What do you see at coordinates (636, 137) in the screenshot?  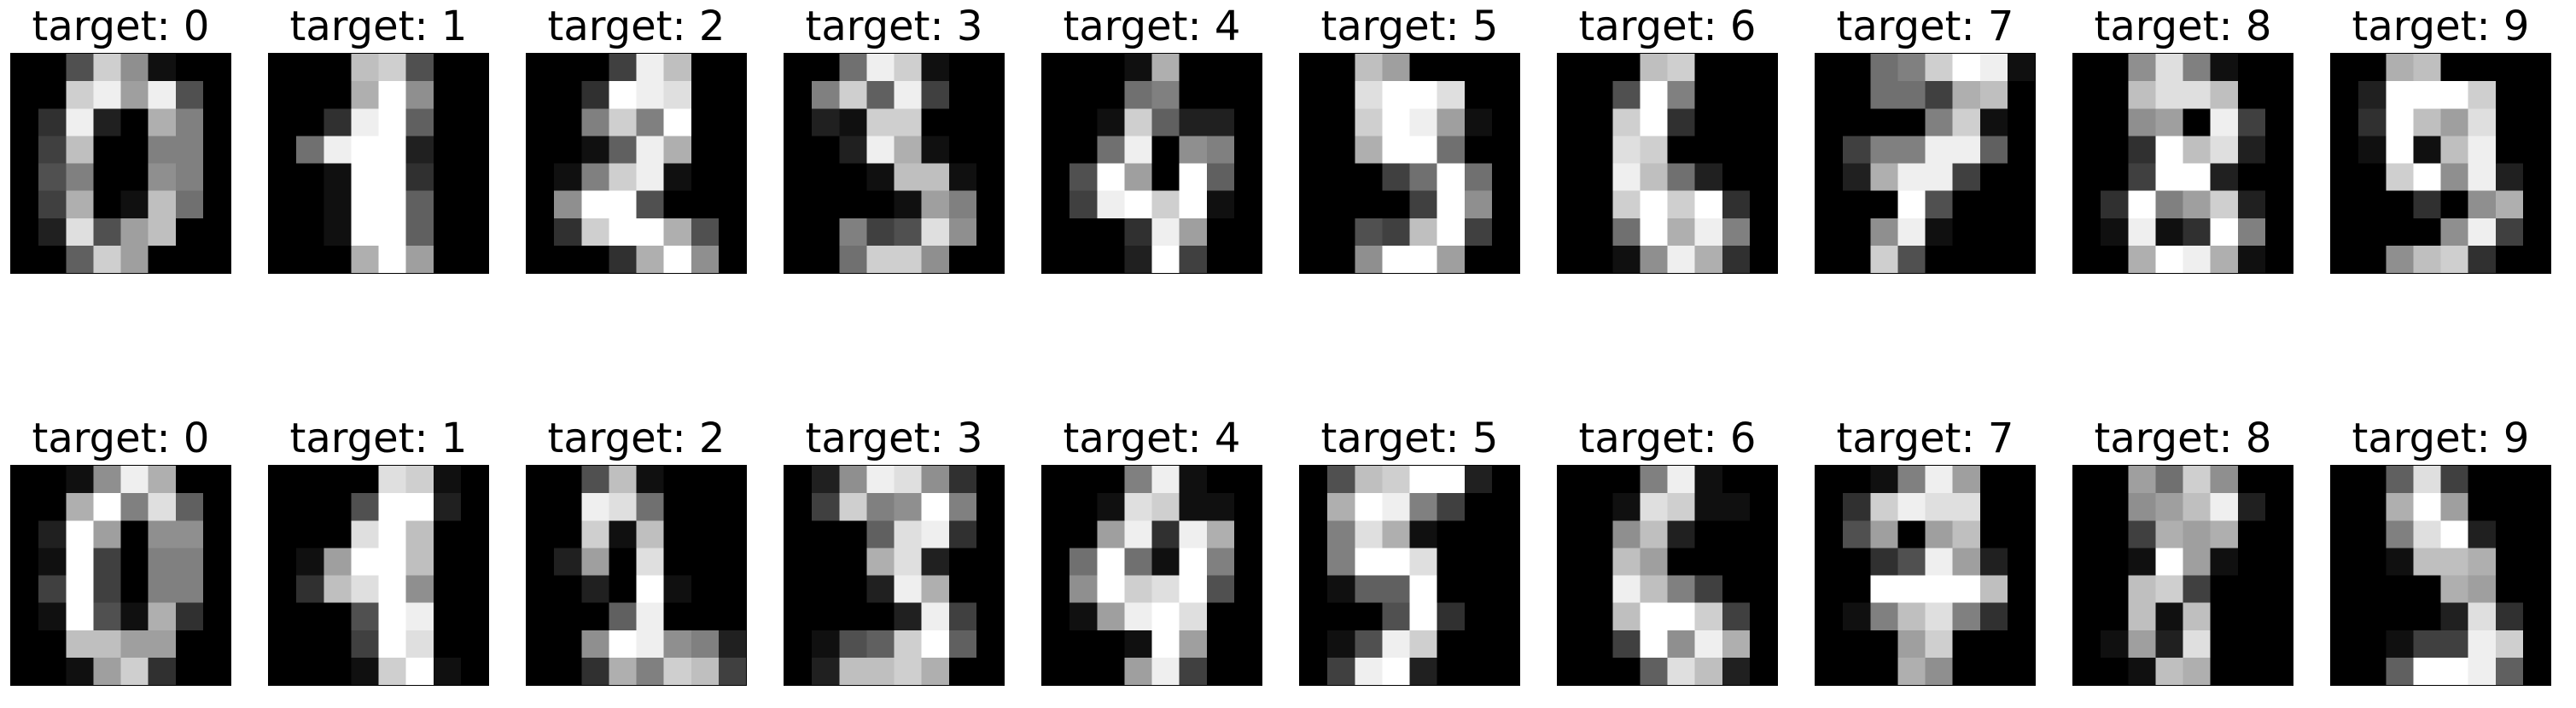 I see `digit-panel: target: 2` at bounding box center [636, 137].